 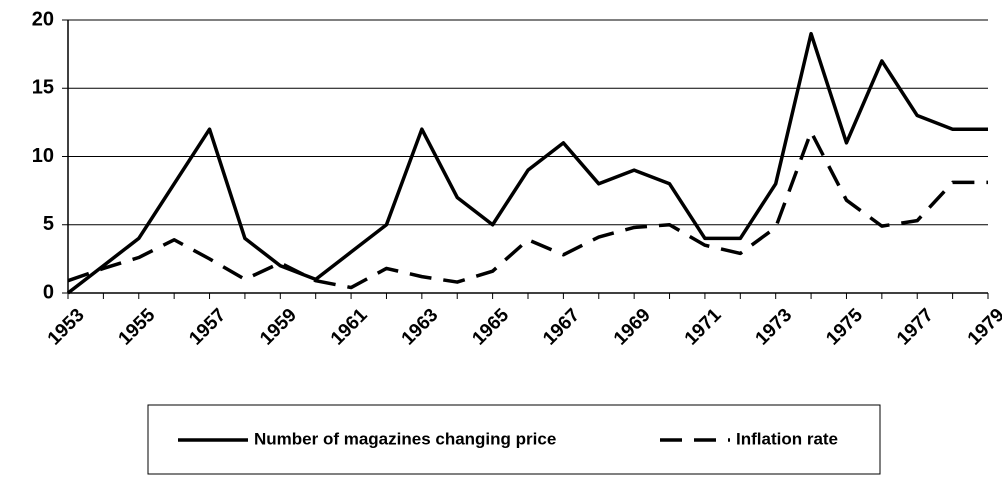 What do you see at coordinates (787, 438) in the screenshot?
I see `legend-label: Inflation rate` at bounding box center [787, 438].